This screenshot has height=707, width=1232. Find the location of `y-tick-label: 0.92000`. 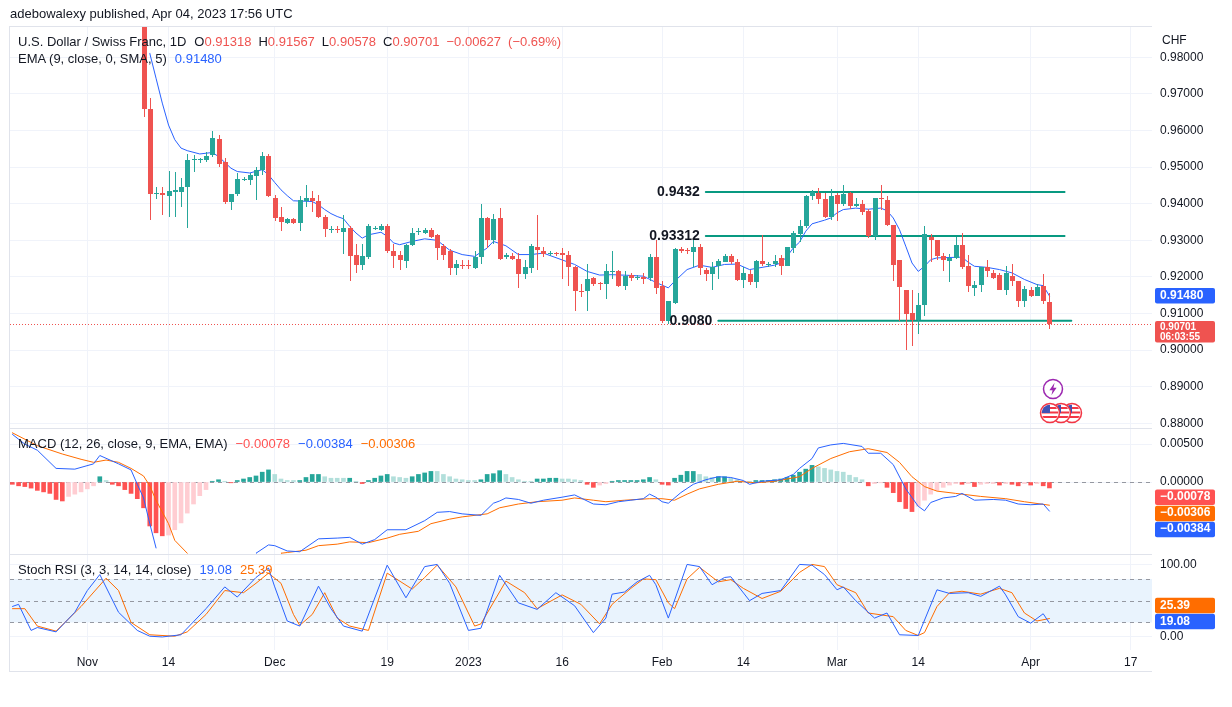

y-tick-label: 0.92000 is located at coordinates (1182, 276).